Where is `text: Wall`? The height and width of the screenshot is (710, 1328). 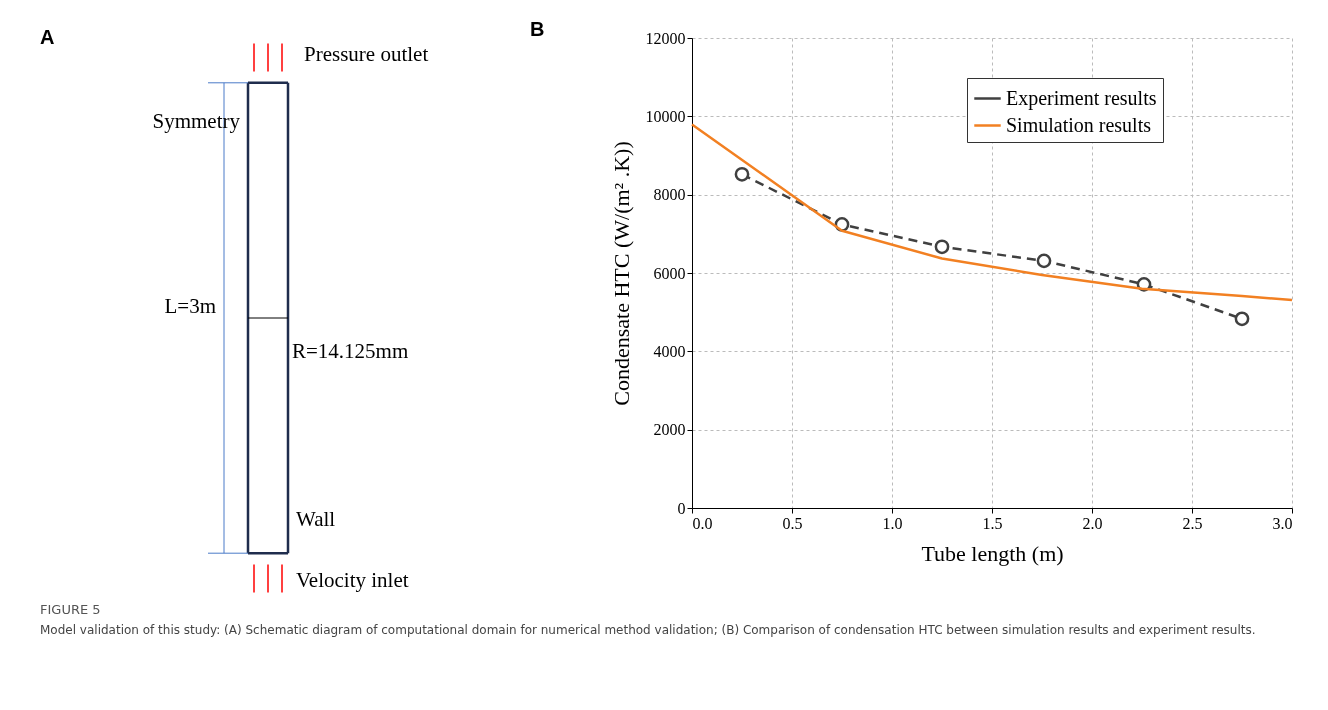 text: Wall is located at coordinates (316, 518).